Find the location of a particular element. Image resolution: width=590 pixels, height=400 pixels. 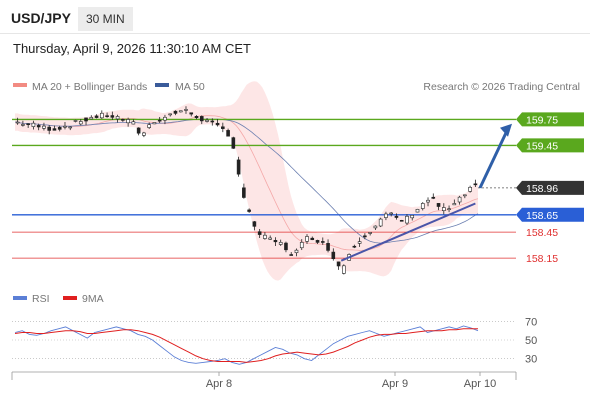

ma20-legend-label: MA 20 + Bollinger Bands is located at coordinates (89, 87).